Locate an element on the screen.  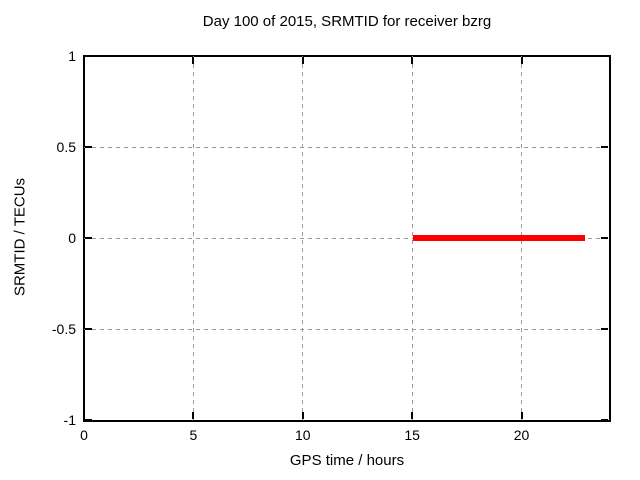
y-tick-label: 0.5 is located at coordinates (66, 147).